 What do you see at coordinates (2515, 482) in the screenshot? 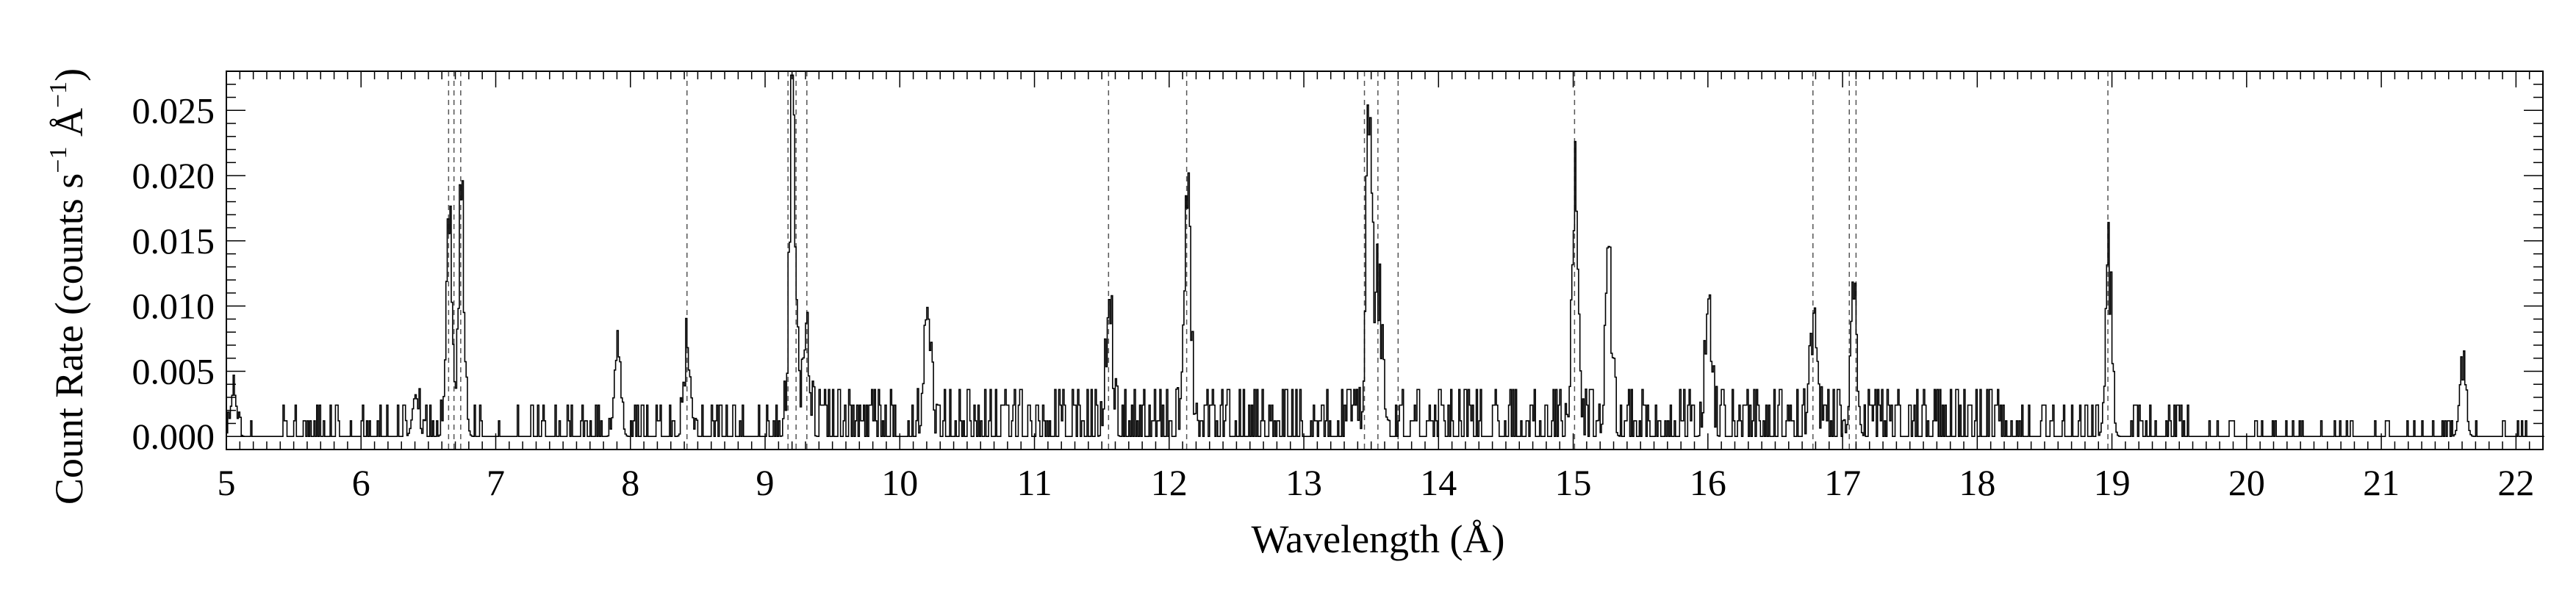
I see `x-tick-label: 22` at bounding box center [2515, 482].